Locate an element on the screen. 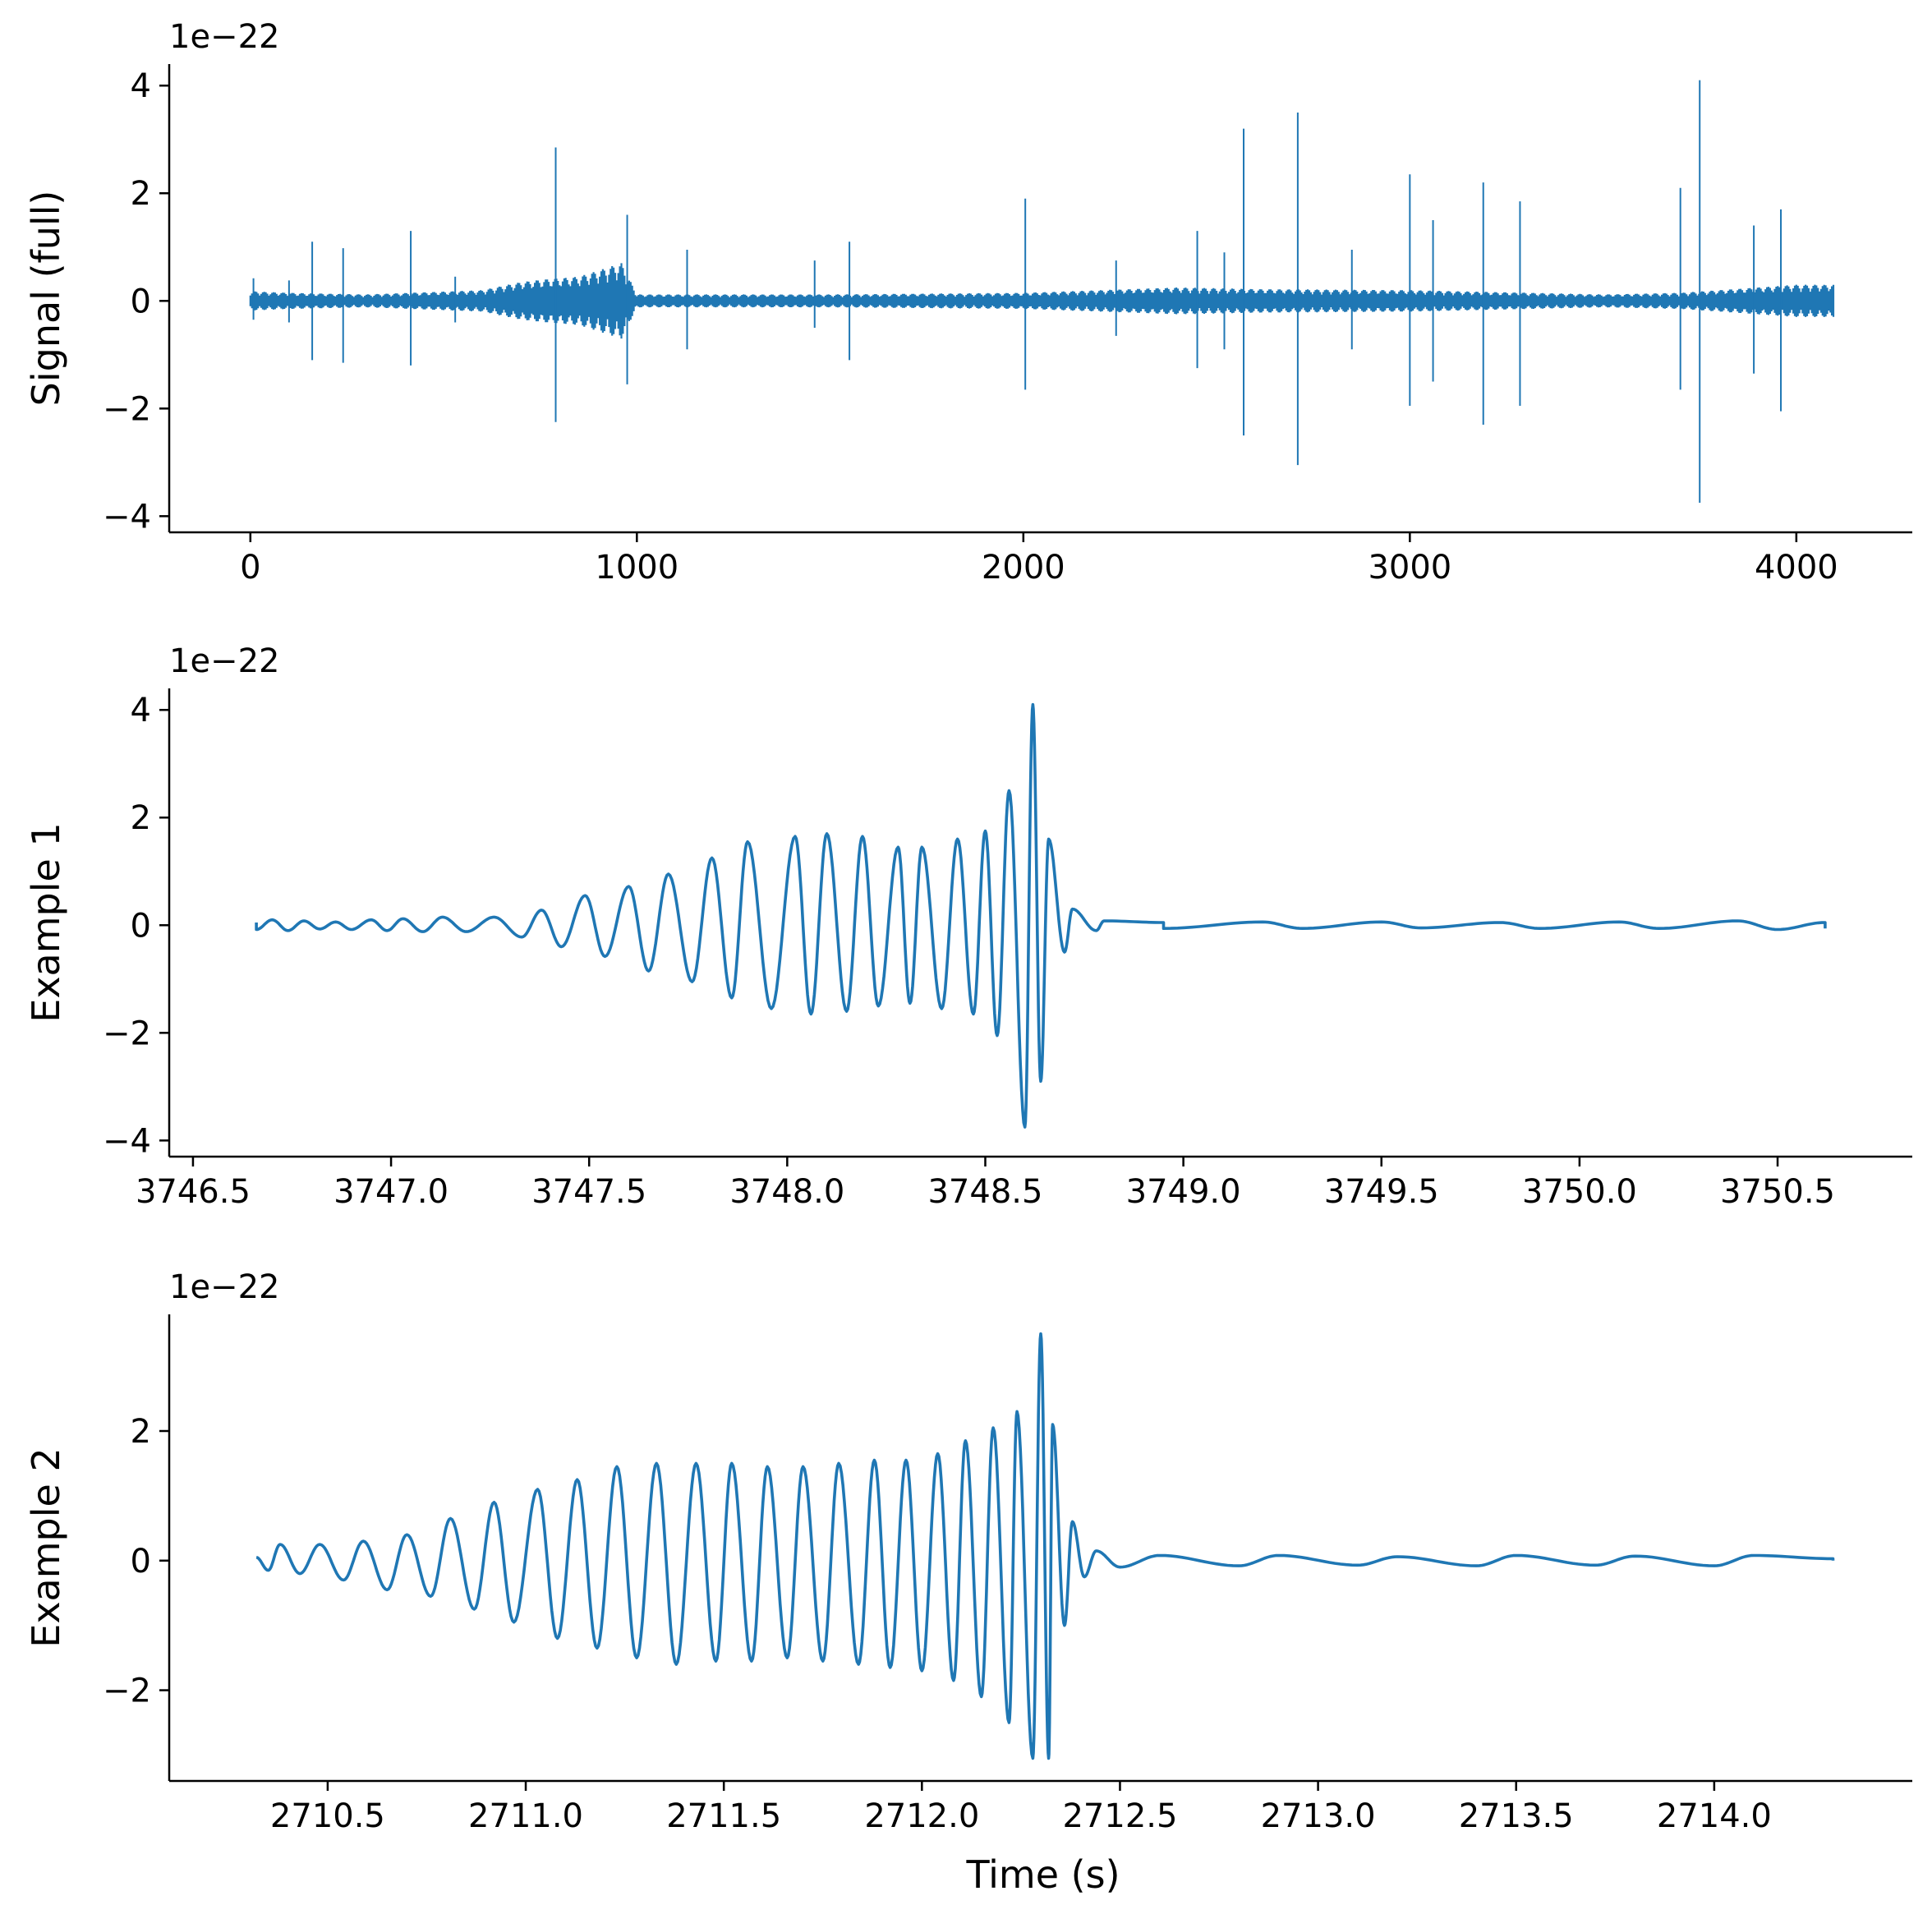  x-tick-label: 2000 is located at coordinates (1023, 568).